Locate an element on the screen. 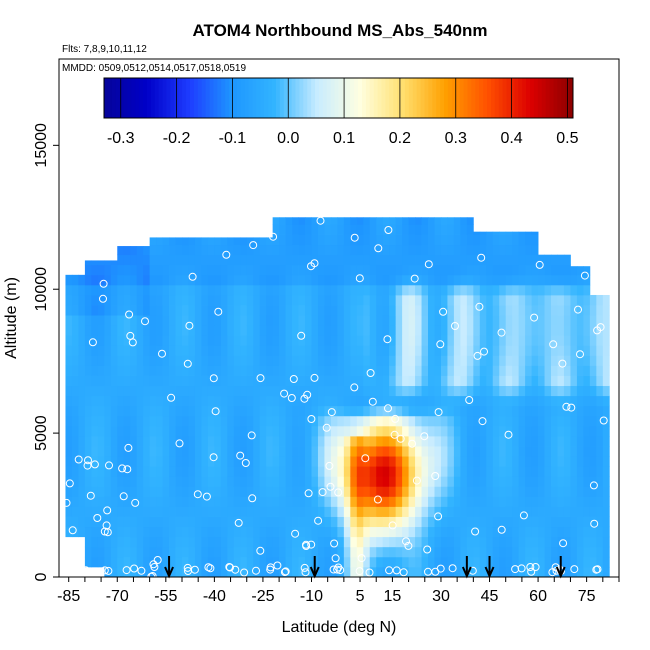  x-tick-label: 45 is located at coordinates (490, 596).